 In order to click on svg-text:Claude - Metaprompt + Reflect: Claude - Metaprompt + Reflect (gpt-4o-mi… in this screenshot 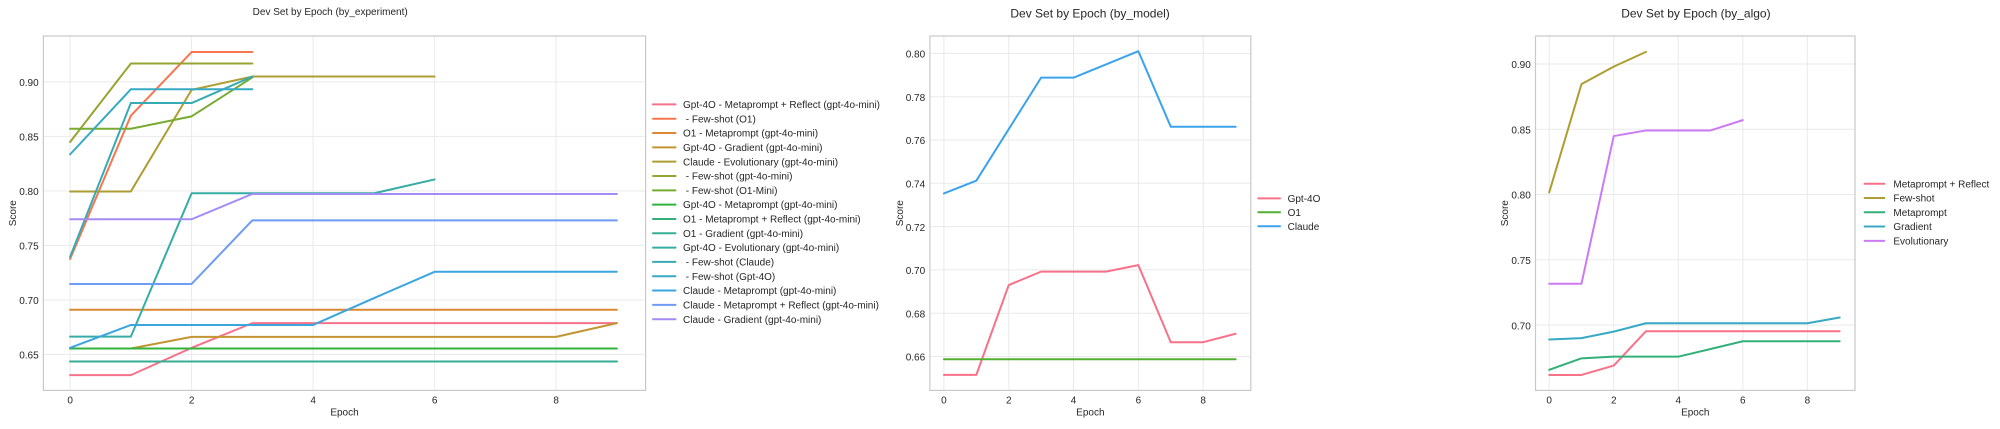, I will do `click(781, 305)`.